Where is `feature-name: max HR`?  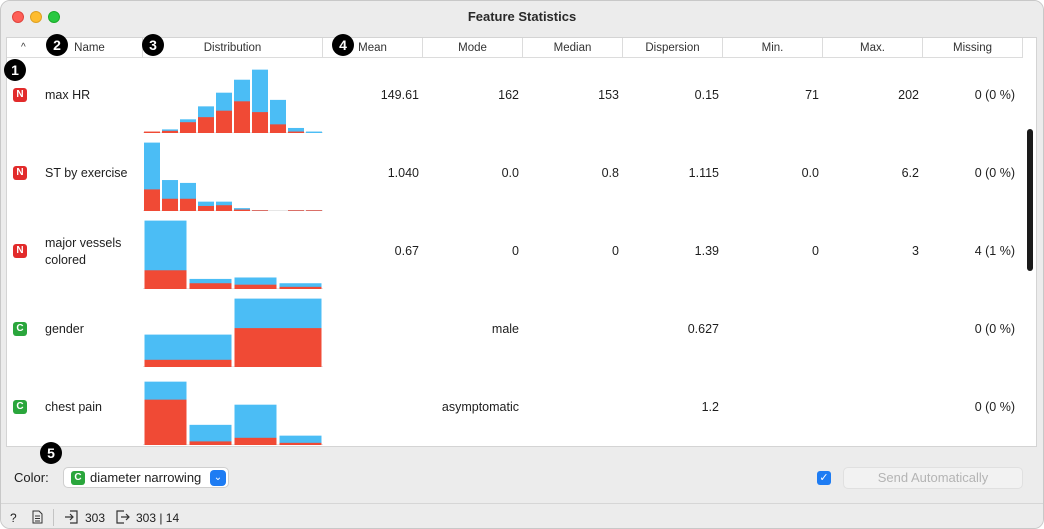 feature-name: max HR is located at coordinates (68, 95).